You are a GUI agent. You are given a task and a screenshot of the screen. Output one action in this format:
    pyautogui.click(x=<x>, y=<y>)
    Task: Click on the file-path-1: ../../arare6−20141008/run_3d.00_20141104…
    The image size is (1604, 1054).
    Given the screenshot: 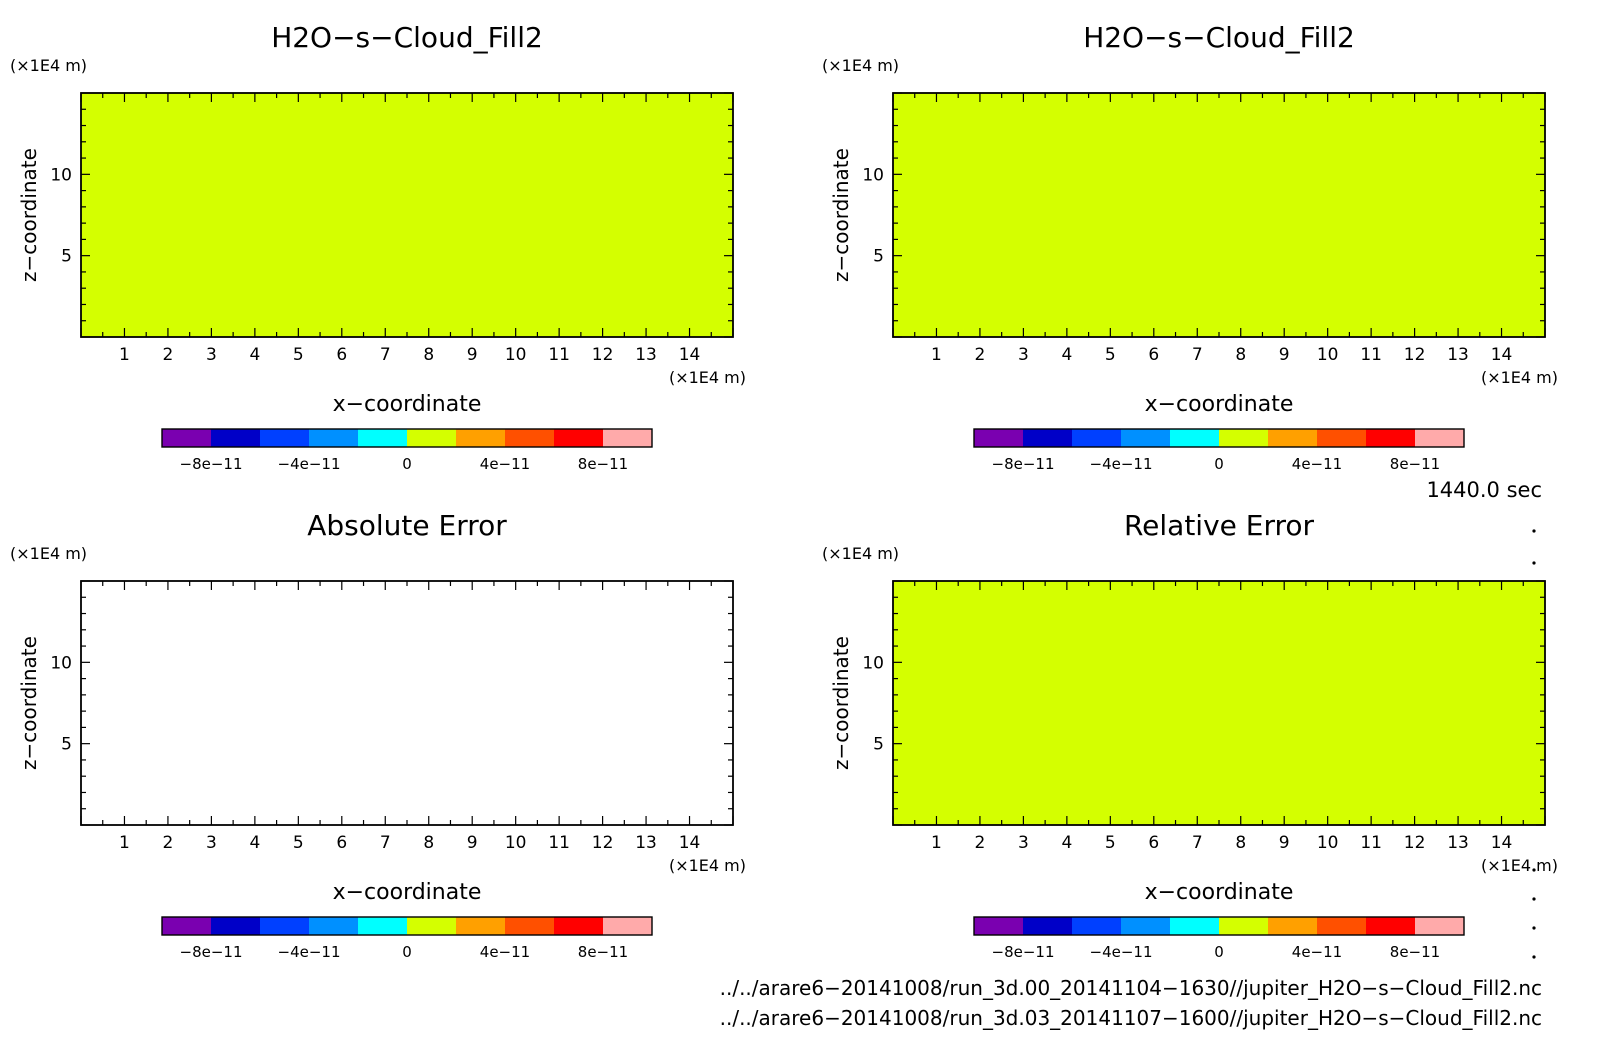 What is the action you would take?
    pyautogui.click(x=1131, y=988)
    